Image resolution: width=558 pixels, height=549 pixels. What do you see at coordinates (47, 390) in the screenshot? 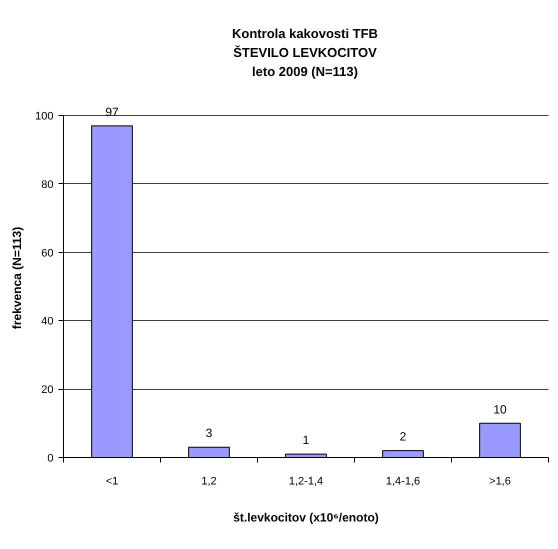
I see `y-tick-label: 20` at bounding box center [47, 390].